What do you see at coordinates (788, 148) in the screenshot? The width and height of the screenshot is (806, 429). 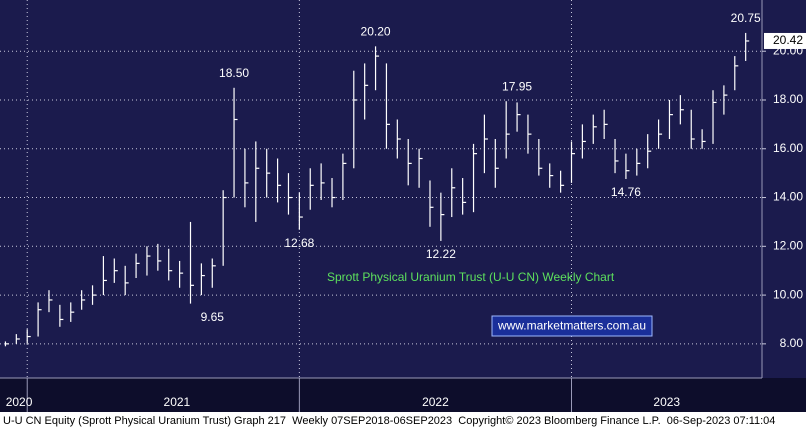 I see `y-tick-label: 16.00` at bounding box center [788, 148].